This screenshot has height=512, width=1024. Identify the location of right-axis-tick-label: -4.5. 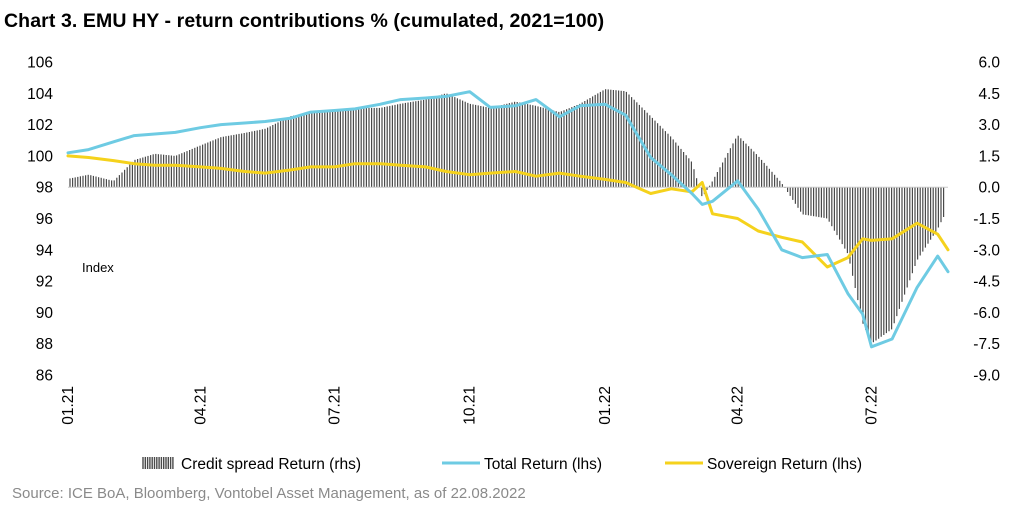
(986, 282).